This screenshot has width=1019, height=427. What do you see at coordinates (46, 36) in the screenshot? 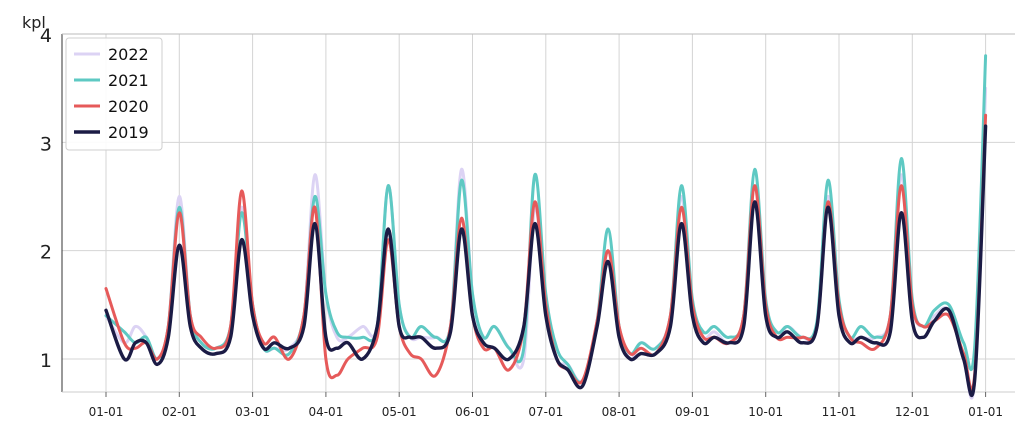
I see `y-tick-label: 4` at bounding box center [46, 36].